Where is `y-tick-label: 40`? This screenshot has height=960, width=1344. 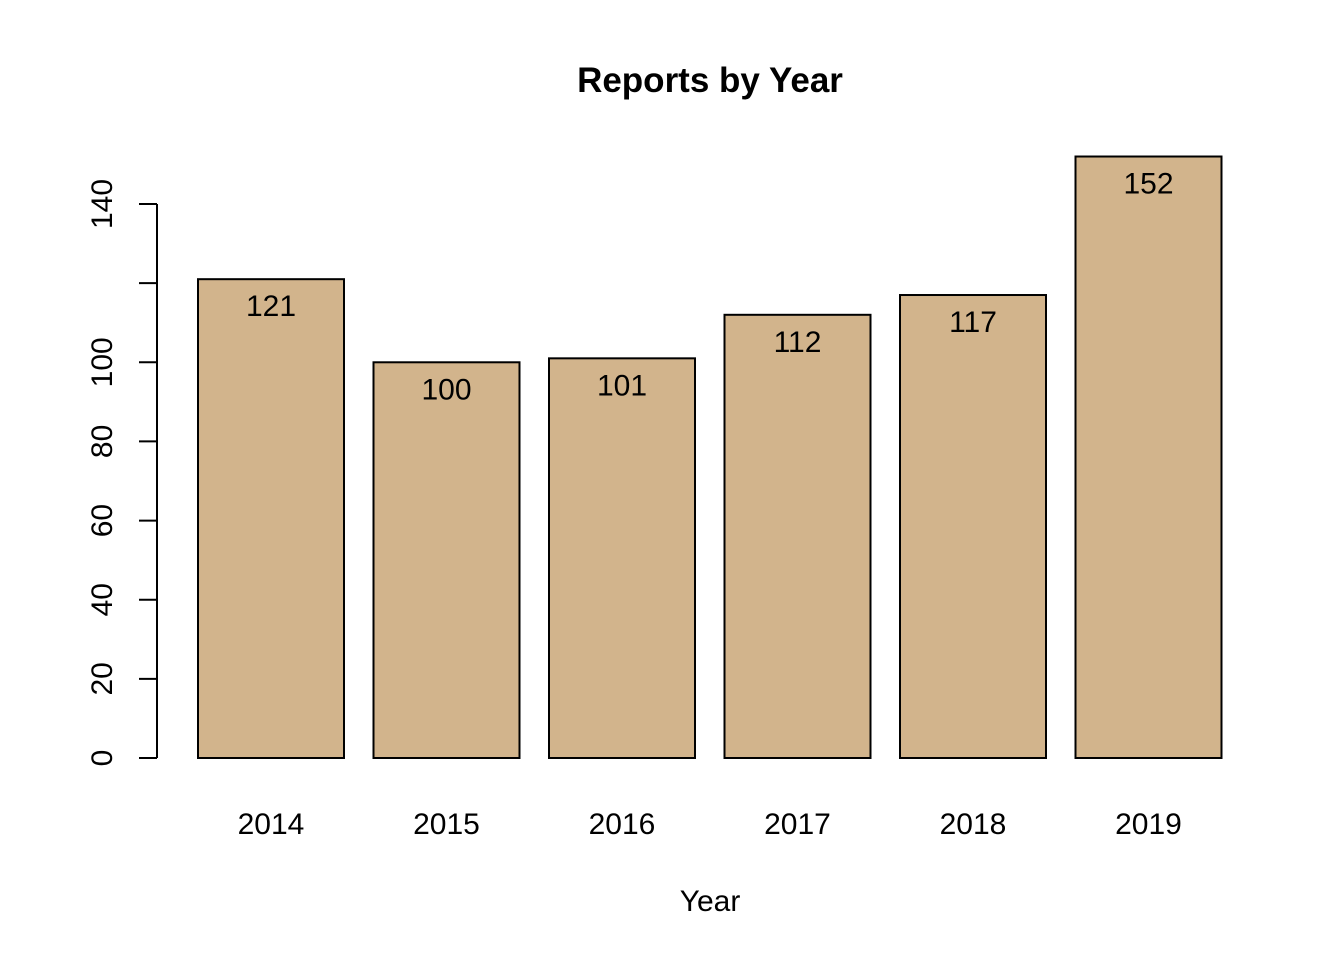 y-tick-label: 40 is located at coordinates (102, 599).